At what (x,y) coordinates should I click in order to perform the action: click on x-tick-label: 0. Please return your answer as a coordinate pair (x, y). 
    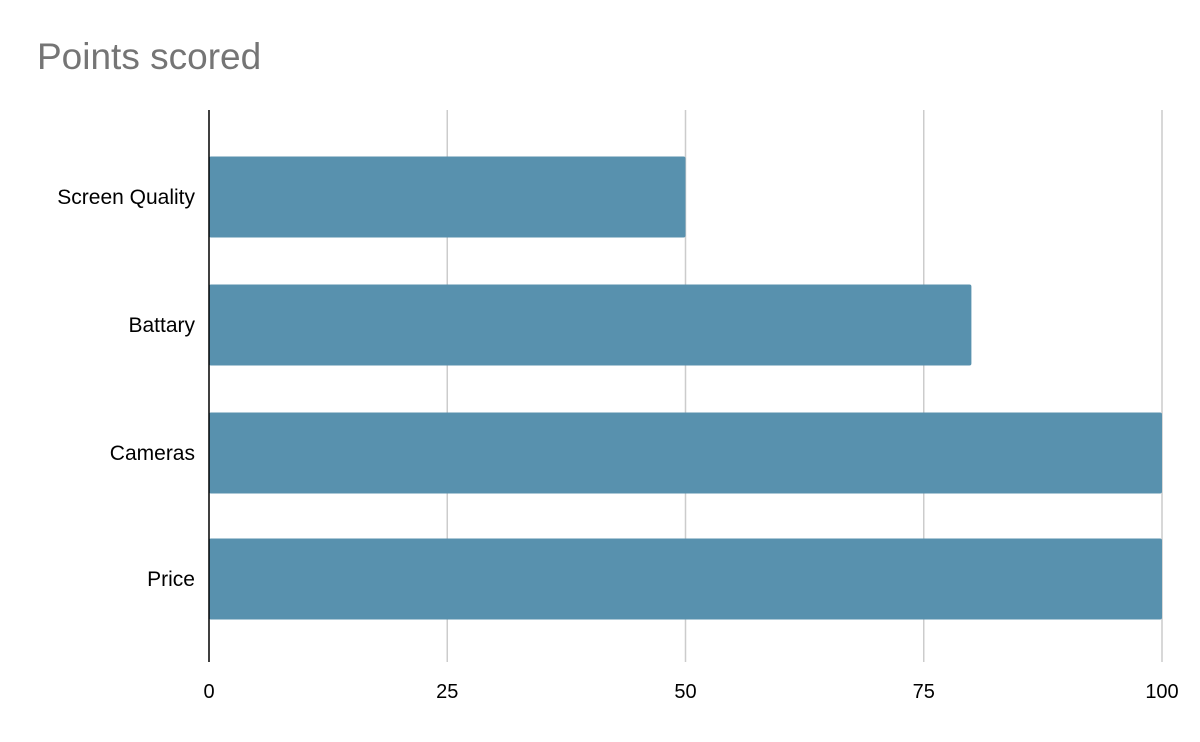
    Looking at the image, I should click on (208, 692).